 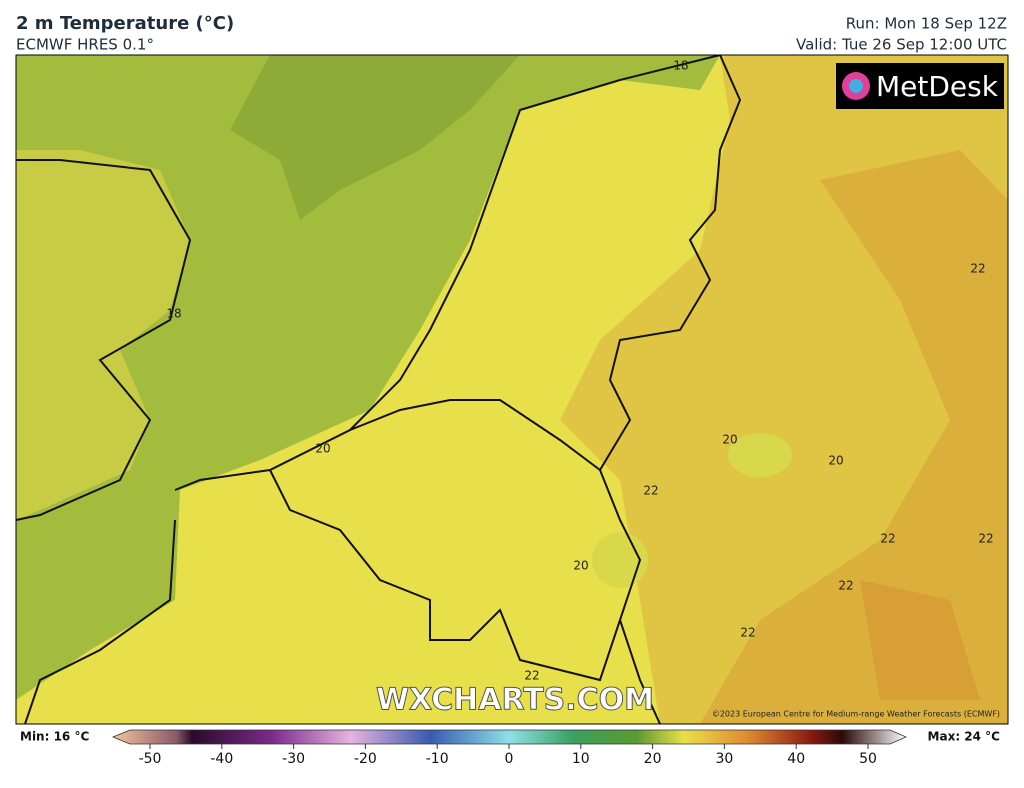 I want to click on sea-cool, so click(x=375, y=137).